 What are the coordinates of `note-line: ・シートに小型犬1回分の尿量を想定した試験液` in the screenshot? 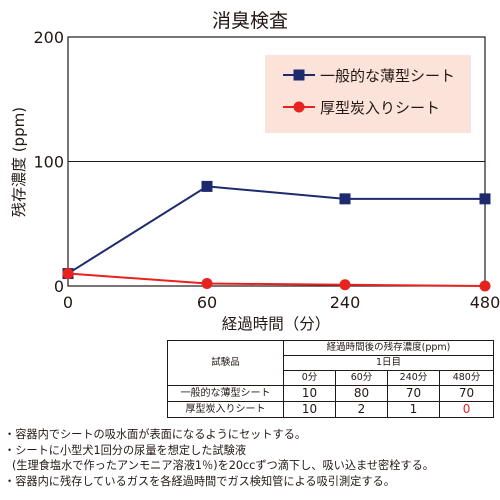 It's located at (125, 450).